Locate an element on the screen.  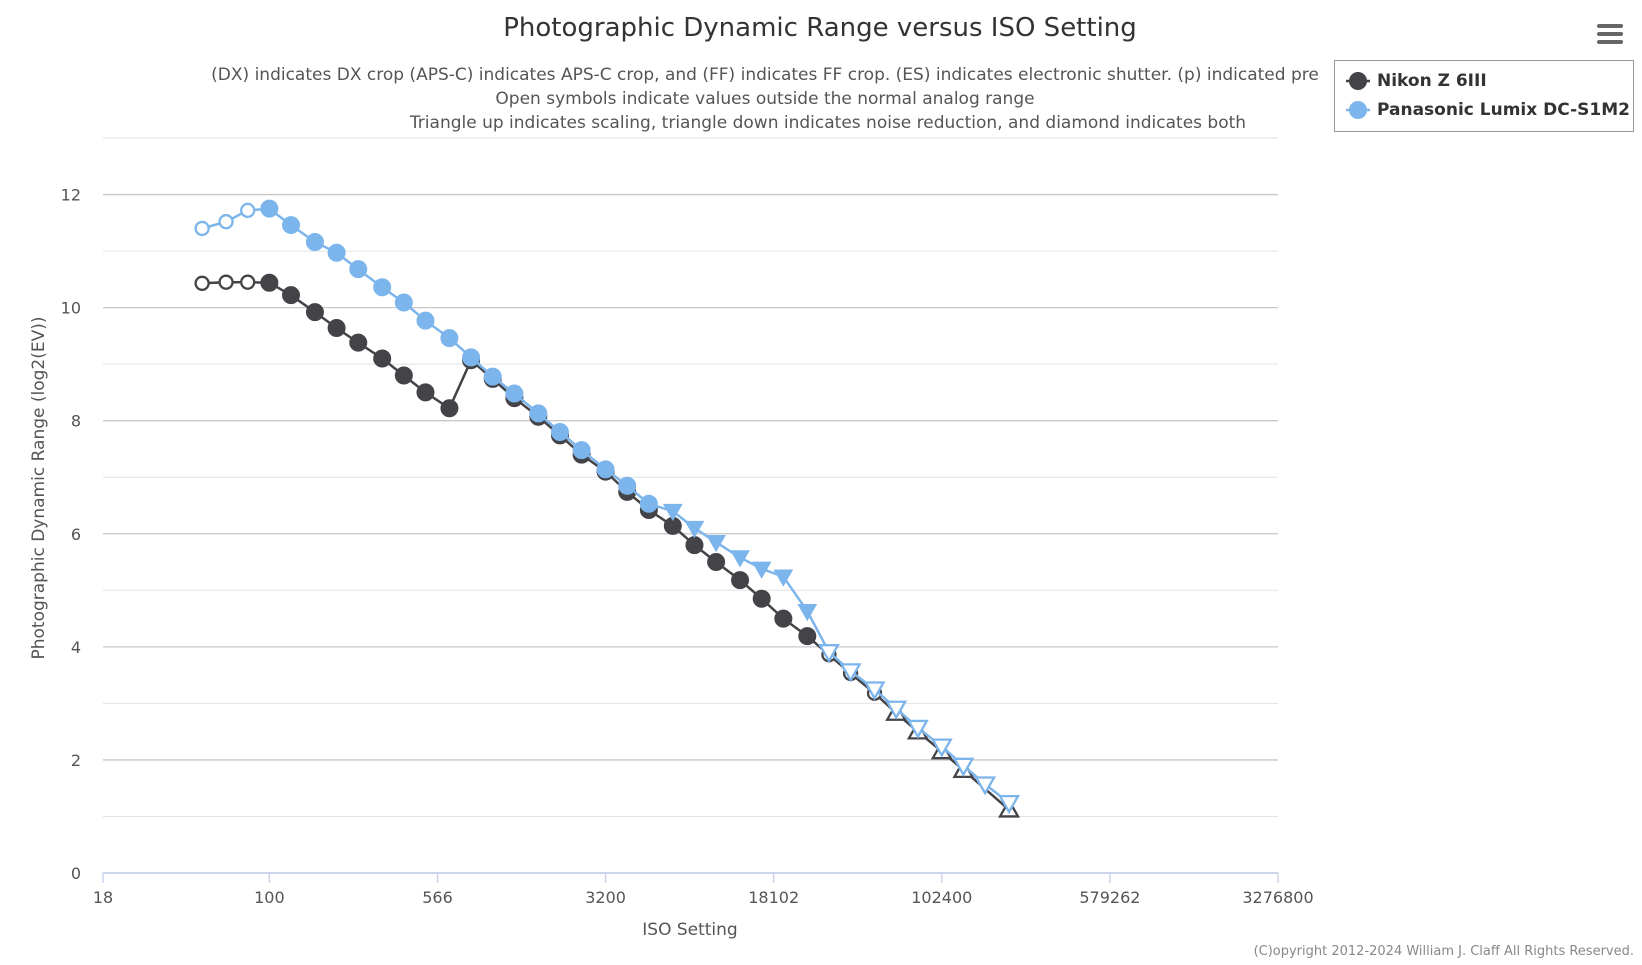
legend-marker-nikon is located at coordinates (1358, 81).